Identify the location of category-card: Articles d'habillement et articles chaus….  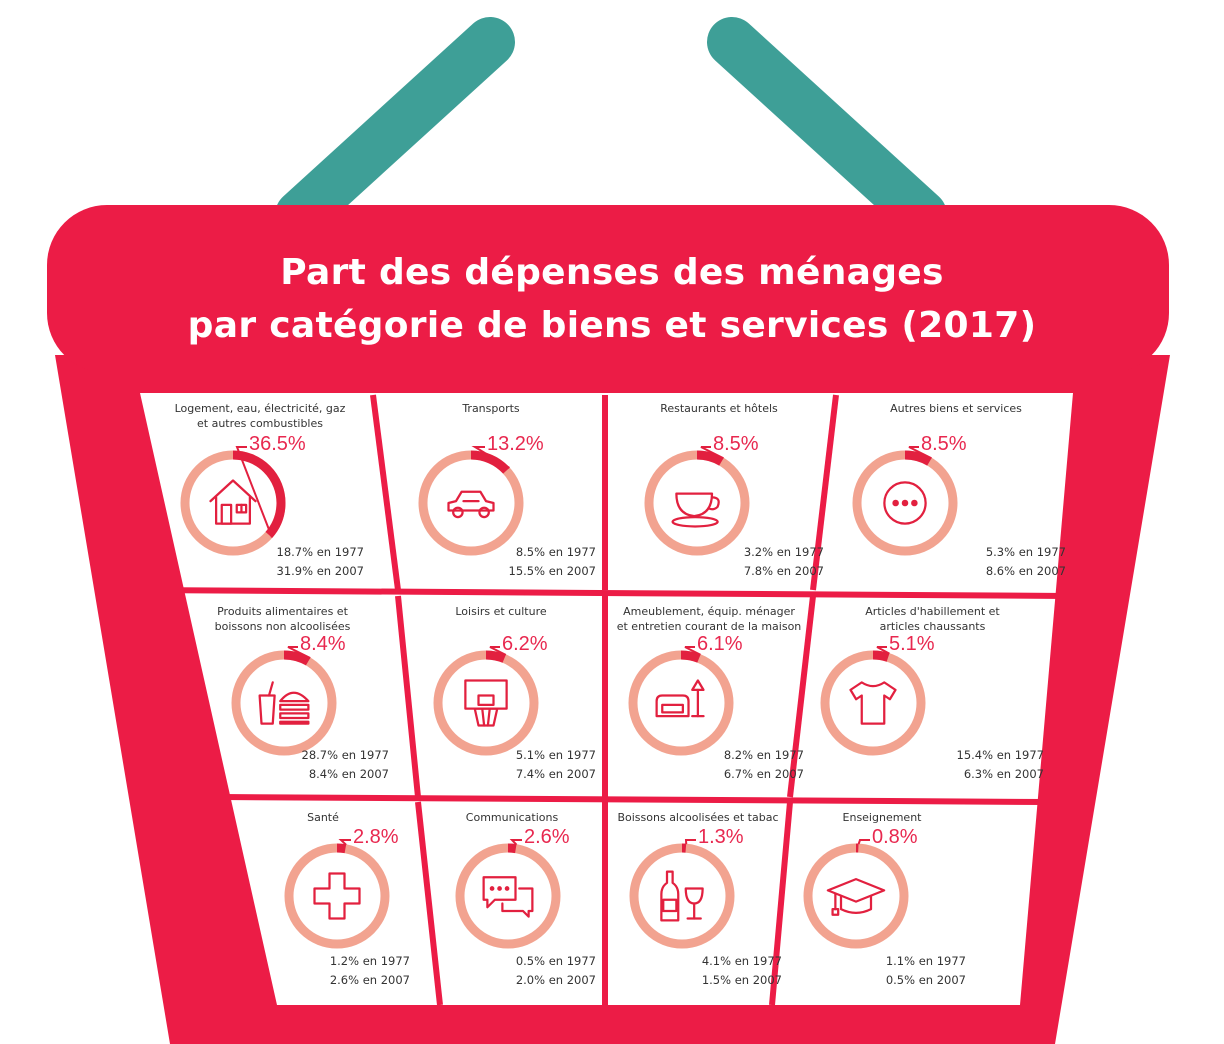
(932, 696).